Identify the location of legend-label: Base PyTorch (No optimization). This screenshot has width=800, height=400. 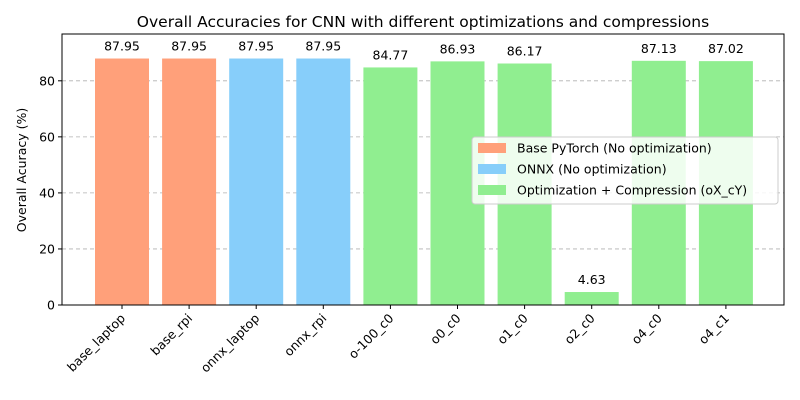
(614, 148).